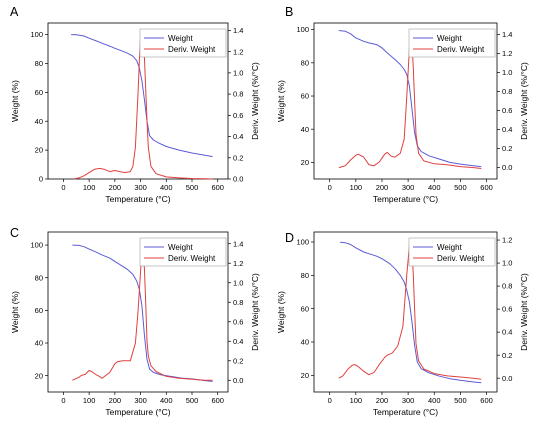 The image size is (550, 430). Describe the element at coordinates (14, 233) in the screenshot. I see `panel-label: C` at that location.